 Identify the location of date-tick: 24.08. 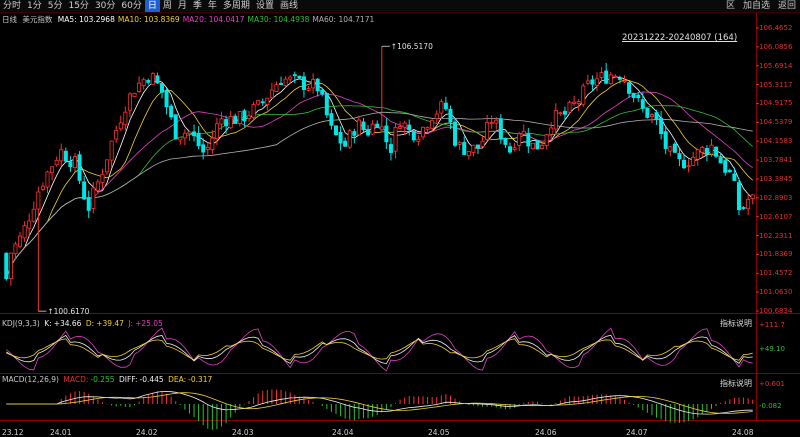
(743, 432).